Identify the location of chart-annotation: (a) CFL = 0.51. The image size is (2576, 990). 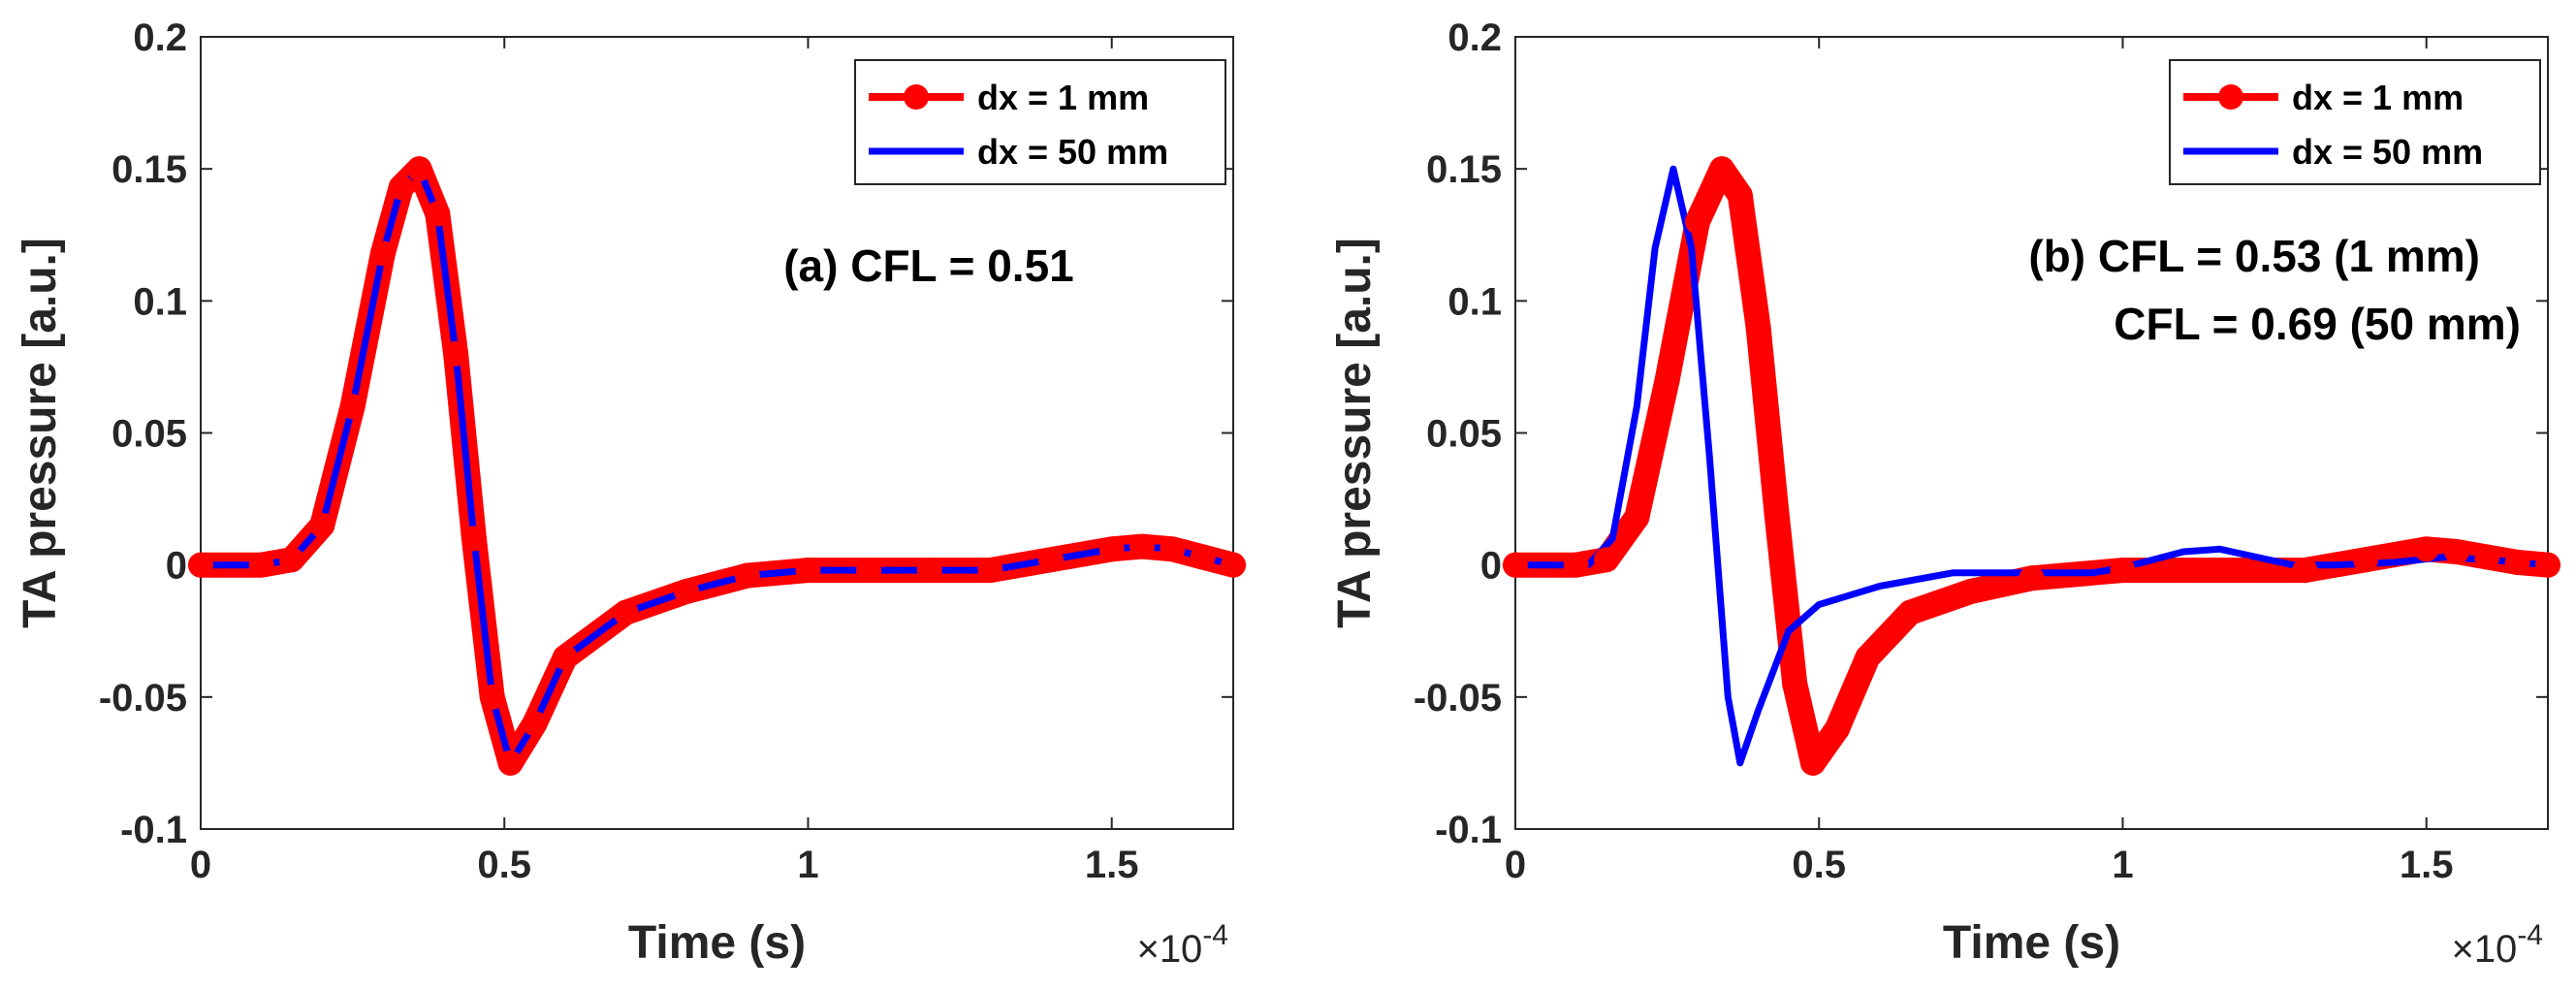
(928, 265).